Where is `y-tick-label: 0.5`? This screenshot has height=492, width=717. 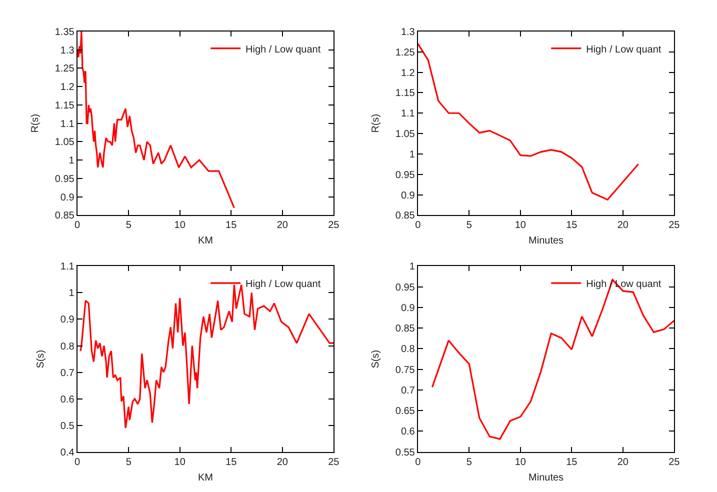 y-tick-label: 0.5 is located at coordinates (67, 426).